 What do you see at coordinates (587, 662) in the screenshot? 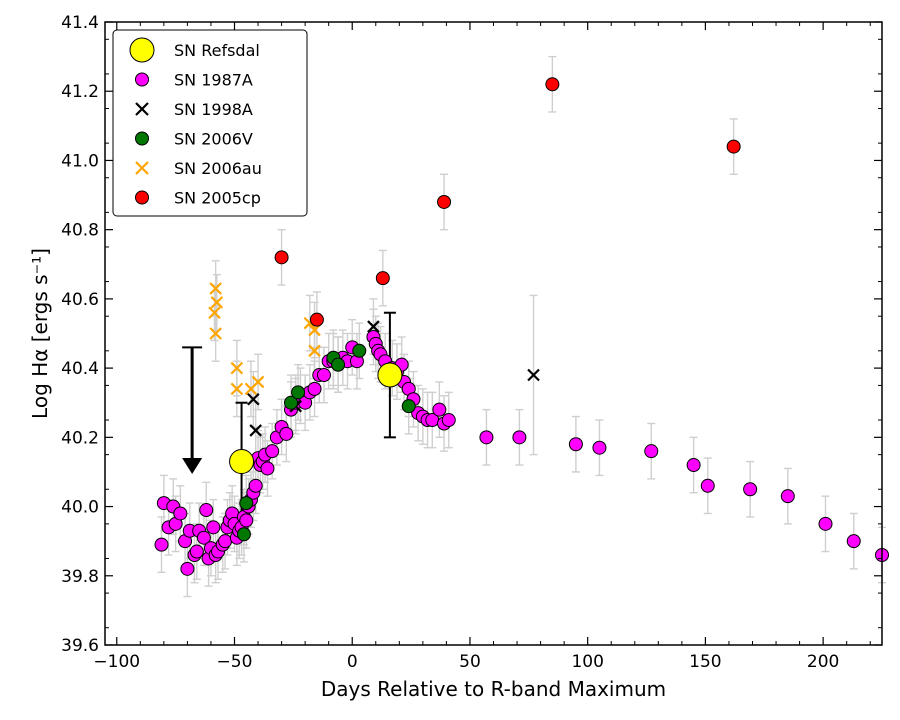
I see `x-tick-label: 100` at bounding box center [587, 662].